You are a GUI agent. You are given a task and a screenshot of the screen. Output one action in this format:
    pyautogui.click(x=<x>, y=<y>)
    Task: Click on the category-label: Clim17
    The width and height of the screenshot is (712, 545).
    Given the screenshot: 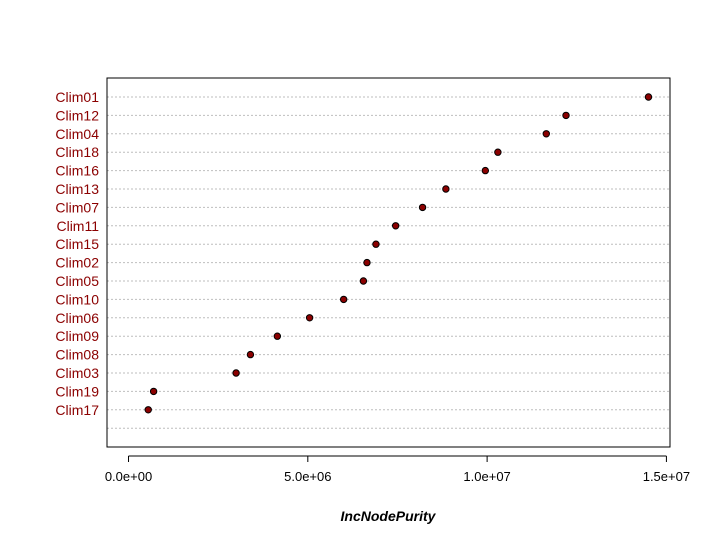 What is the action you would take?
    pyautogui.click(x=77, y=410)
    